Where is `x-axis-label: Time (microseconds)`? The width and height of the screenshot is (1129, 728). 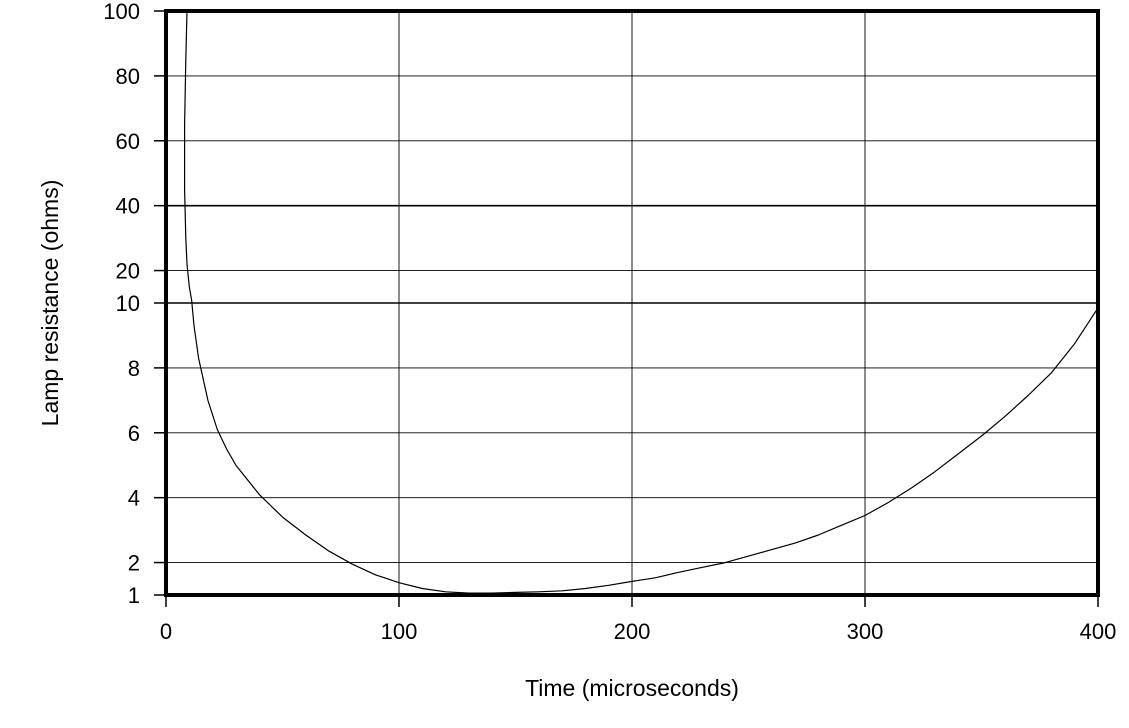
x-axis-label: Time (microseconds) is located at coordinates (632, 688).